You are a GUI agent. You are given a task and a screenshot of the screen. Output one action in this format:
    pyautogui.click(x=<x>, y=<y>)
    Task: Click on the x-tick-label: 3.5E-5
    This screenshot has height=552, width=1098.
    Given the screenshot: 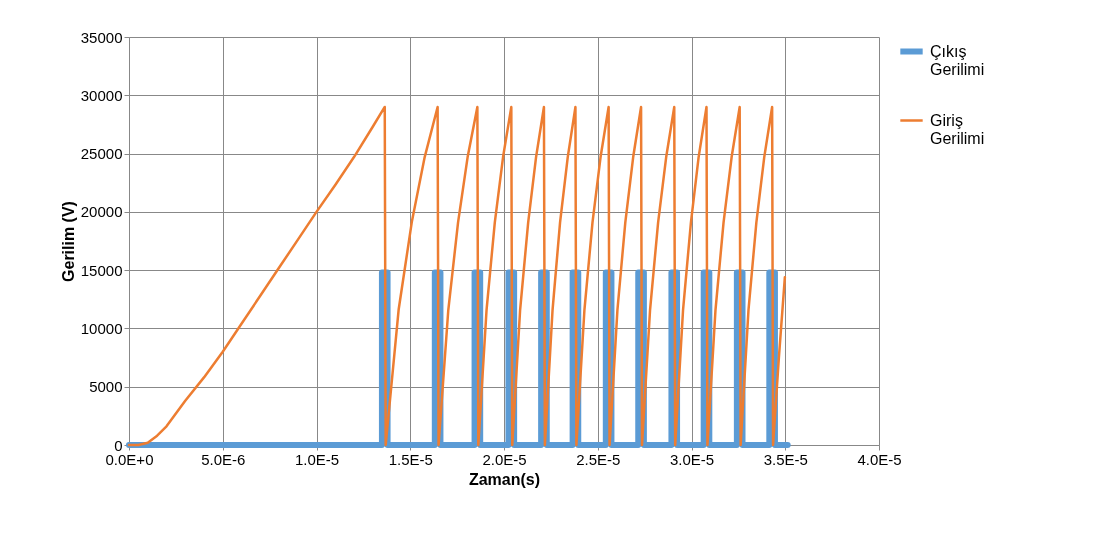 What is the action you would take?
    pyautogui.click(x=785, y=459)
    